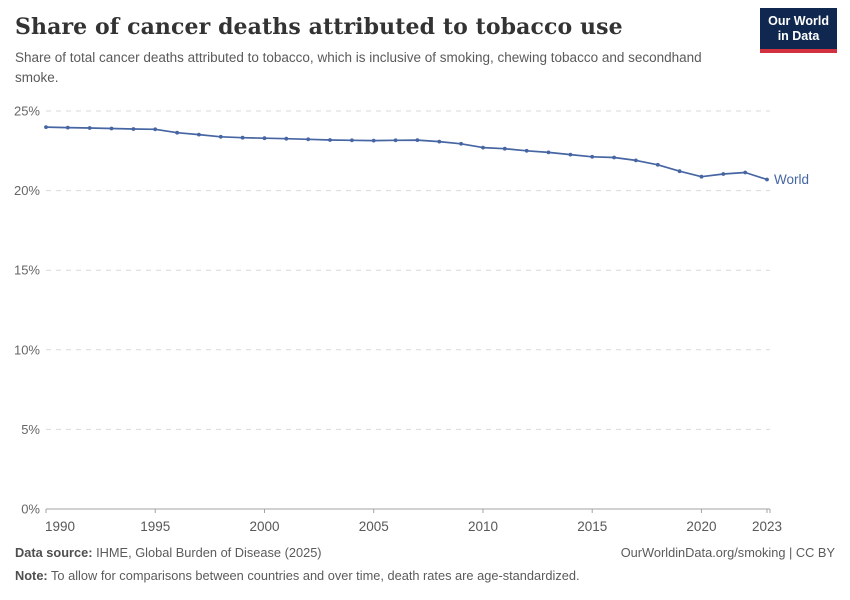 The width and height of the screenshot is (850, 600). What do you see at coordinates (264, 526) in the screenshot?
I see `x-tick-label: 2000` at bounding box center [264, 526].